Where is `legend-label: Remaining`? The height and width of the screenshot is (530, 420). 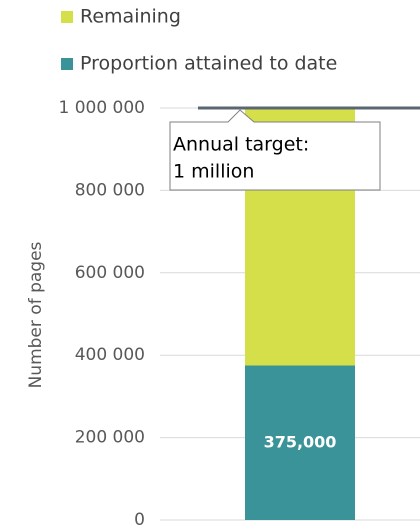 legend-label: Remaining is located at coordinates (130, 17).